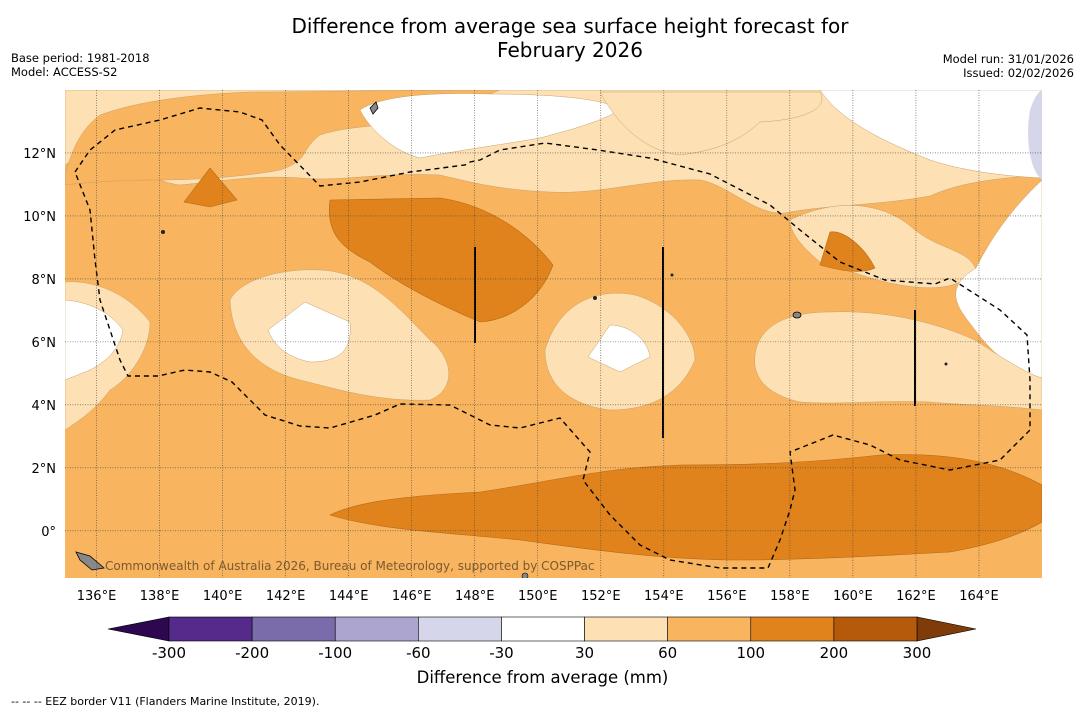  I want to click on lon-tick-label: 146°E, so click(412, 596).